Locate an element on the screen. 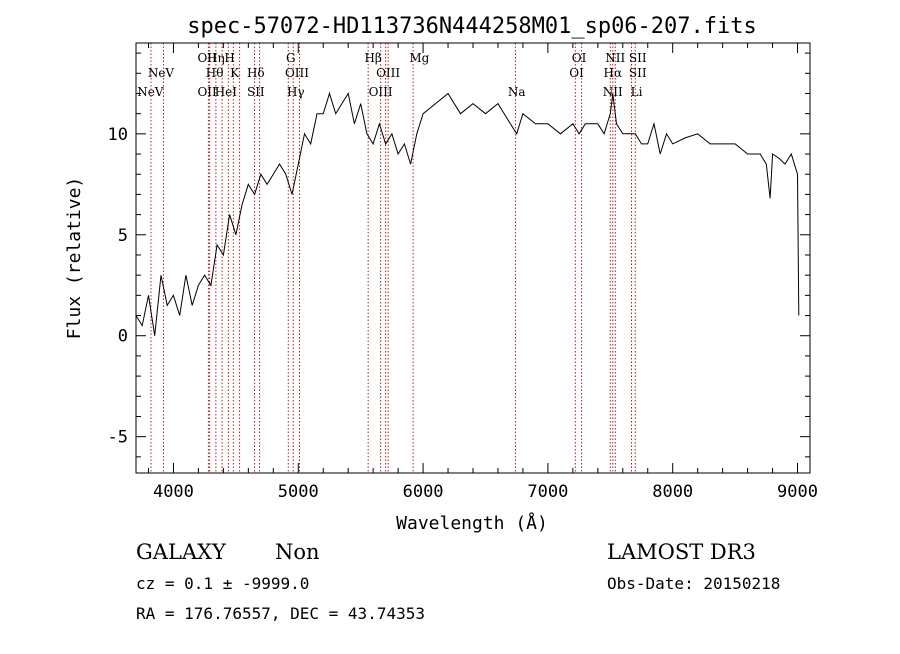 This screenshot has height=654, width=900. line-label-nii-21: NII is located at coordinates (615, 58).